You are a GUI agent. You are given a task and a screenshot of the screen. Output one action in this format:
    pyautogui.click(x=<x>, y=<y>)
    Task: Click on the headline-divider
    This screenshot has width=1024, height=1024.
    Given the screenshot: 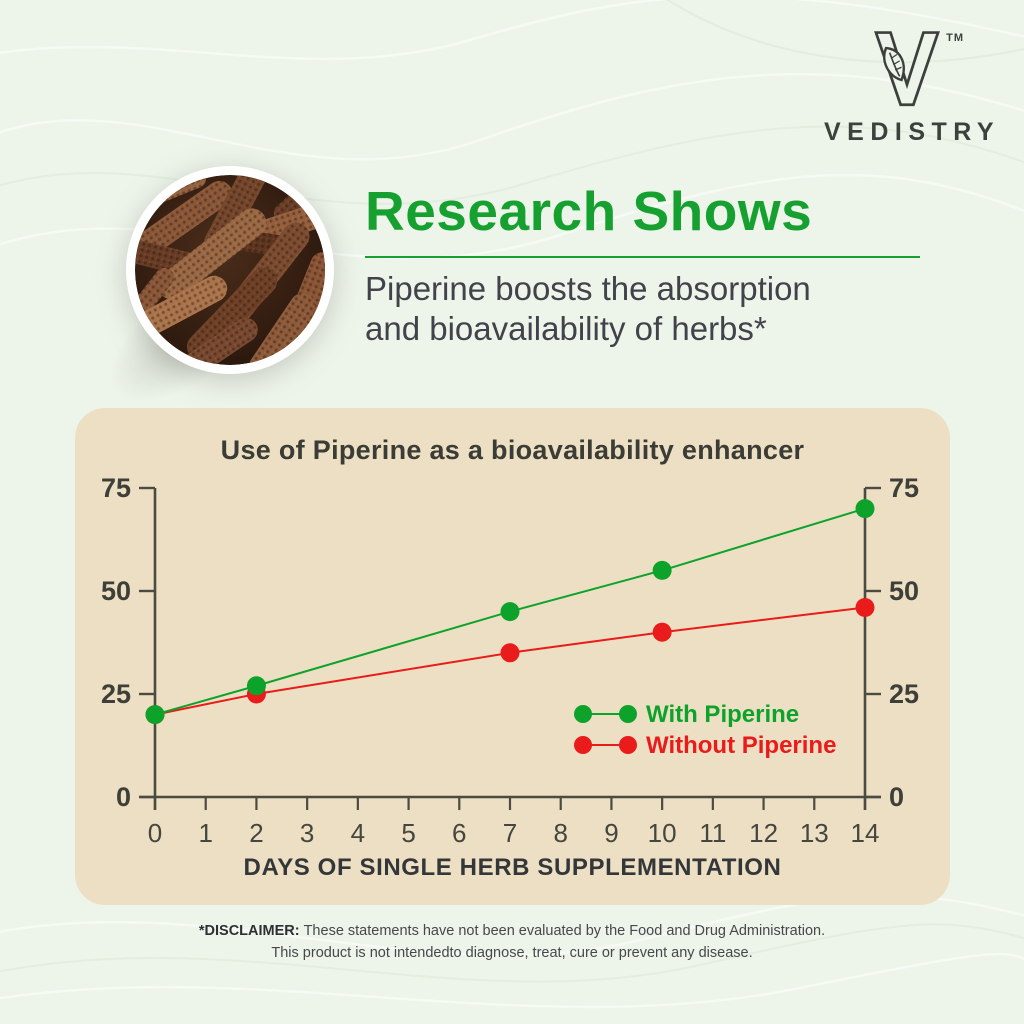 What is the action you would take?
    pyautogui.click(x=642, y=256)
    